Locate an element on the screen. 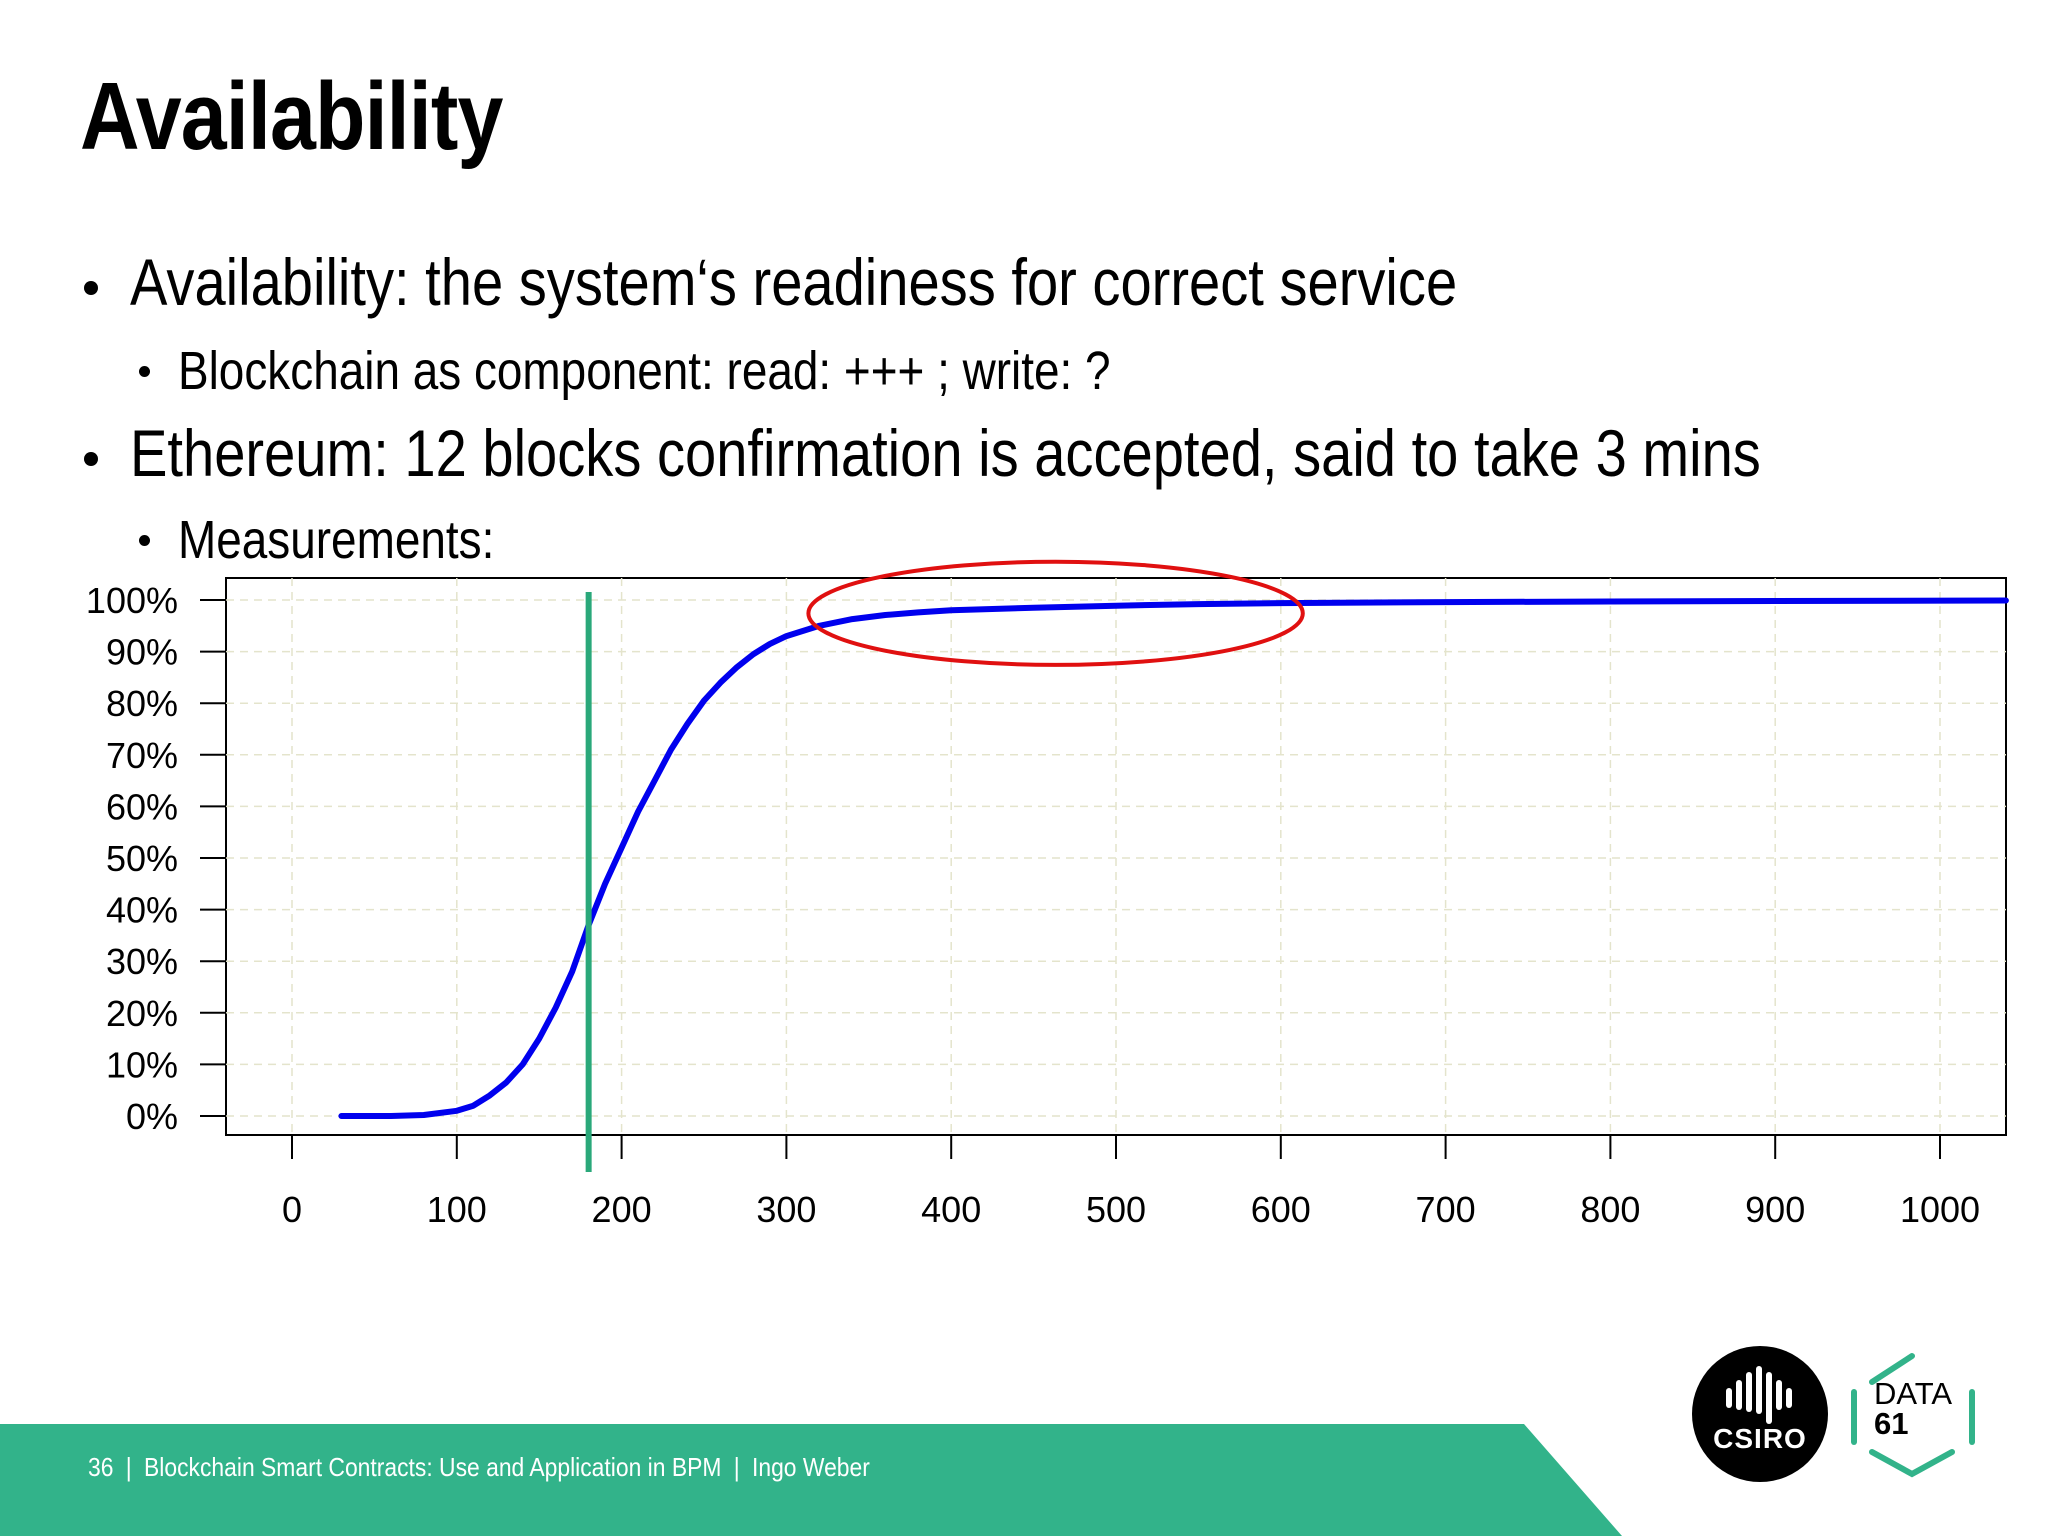 The width and height of the screenshot is (2048, 1536). x-tick-label: 600 is located at coordinates (1281, 1209).